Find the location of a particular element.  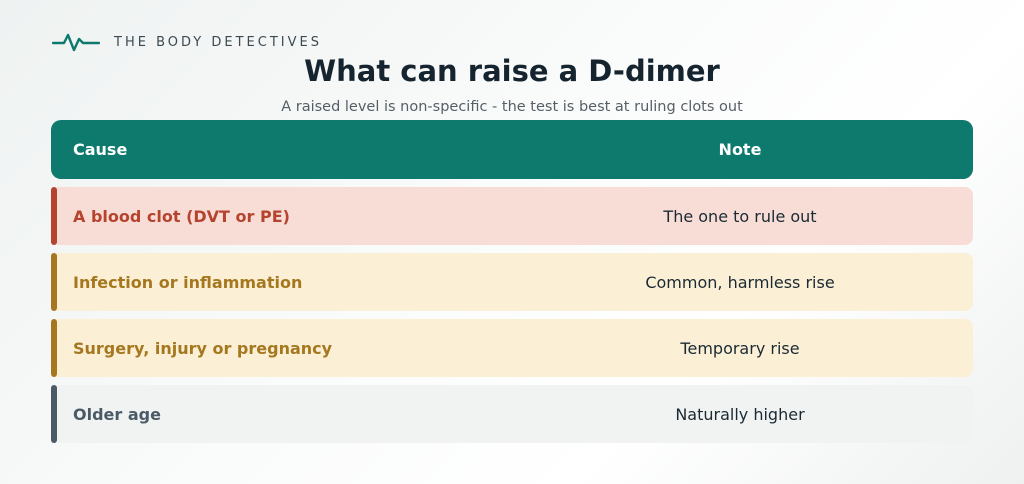

table-header: Cause Note is located at coordinates (512, 149).